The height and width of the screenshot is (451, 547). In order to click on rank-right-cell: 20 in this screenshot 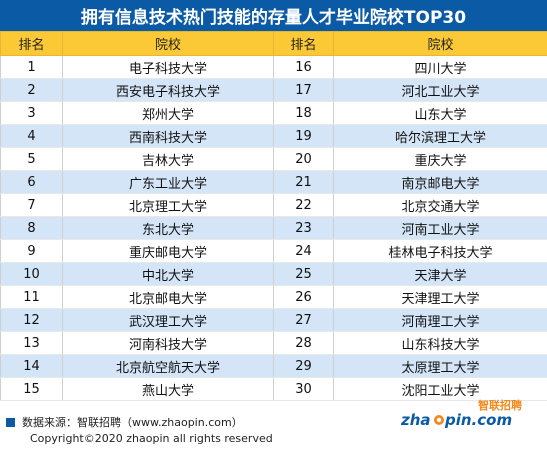, I will do `click(303, 159)`.